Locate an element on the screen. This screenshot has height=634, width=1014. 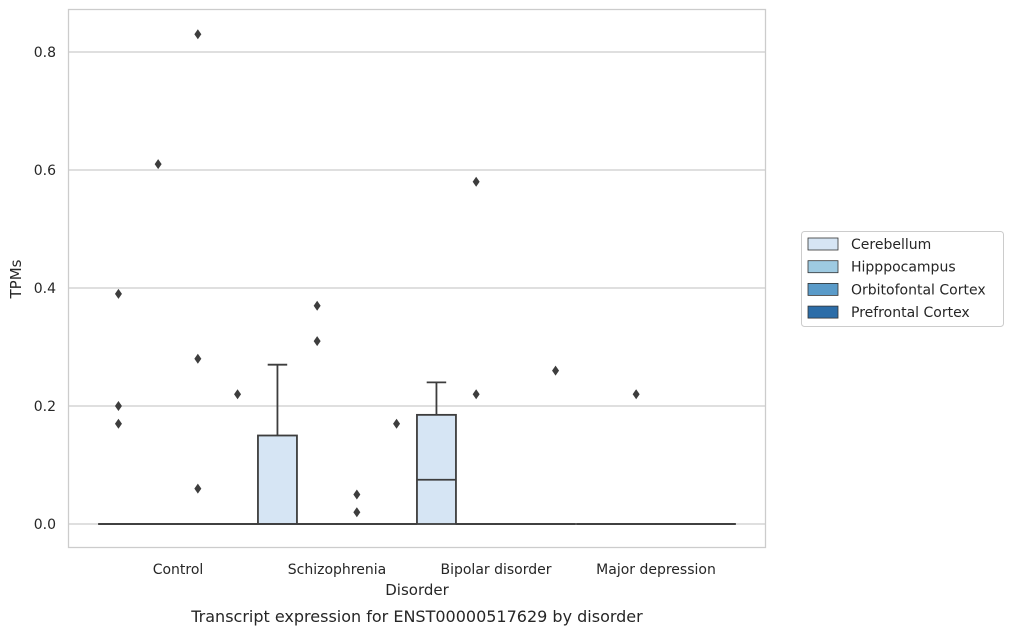
y-axis-title: TPMs is located at coordinates (16, 279).